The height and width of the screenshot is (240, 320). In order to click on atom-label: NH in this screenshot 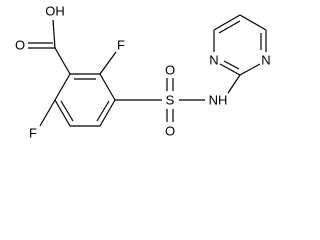, I will do `click(218, 100)`.